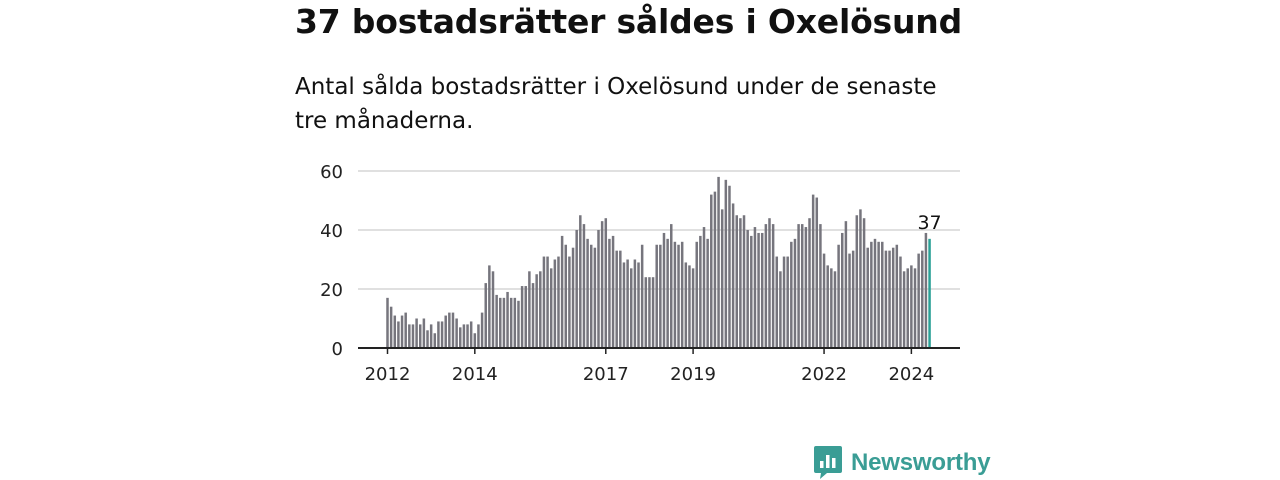  What do you see at coordinates (929, 223) in the screenshot?
I see `highlight-value-label: 37` at bounding box center [929, 223].